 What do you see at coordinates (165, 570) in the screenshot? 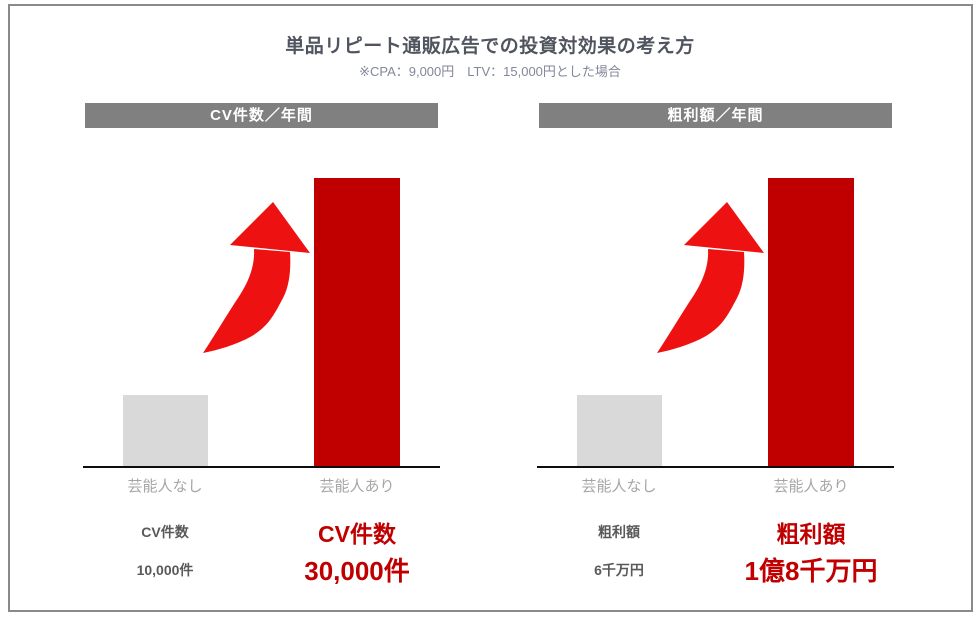
I see `value-label-no-celebrity: 10,000件` at bounding box center [165, 570].